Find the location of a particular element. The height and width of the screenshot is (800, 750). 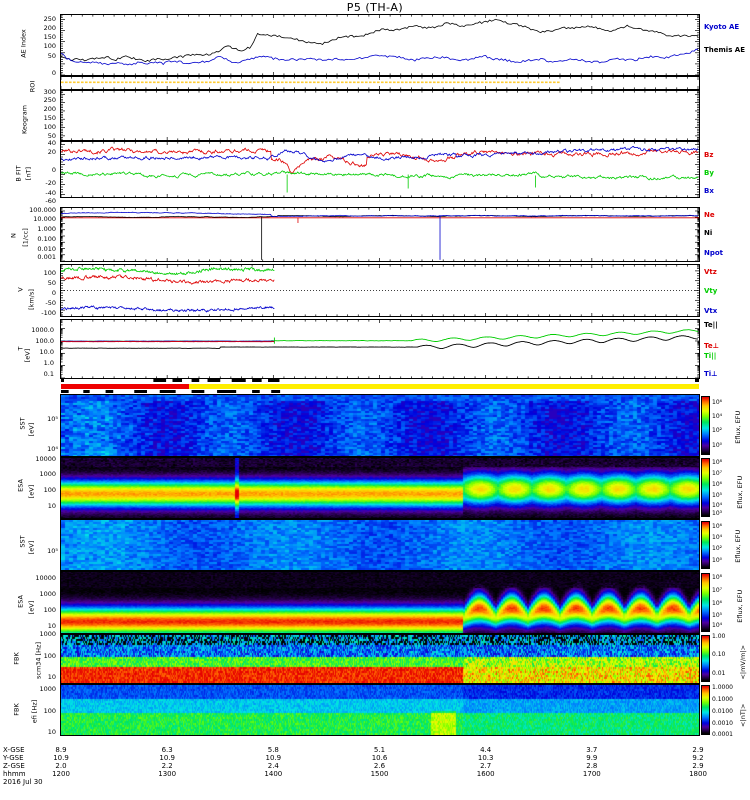

ytick-keogram: 100 is located at coordinates (49, 127).